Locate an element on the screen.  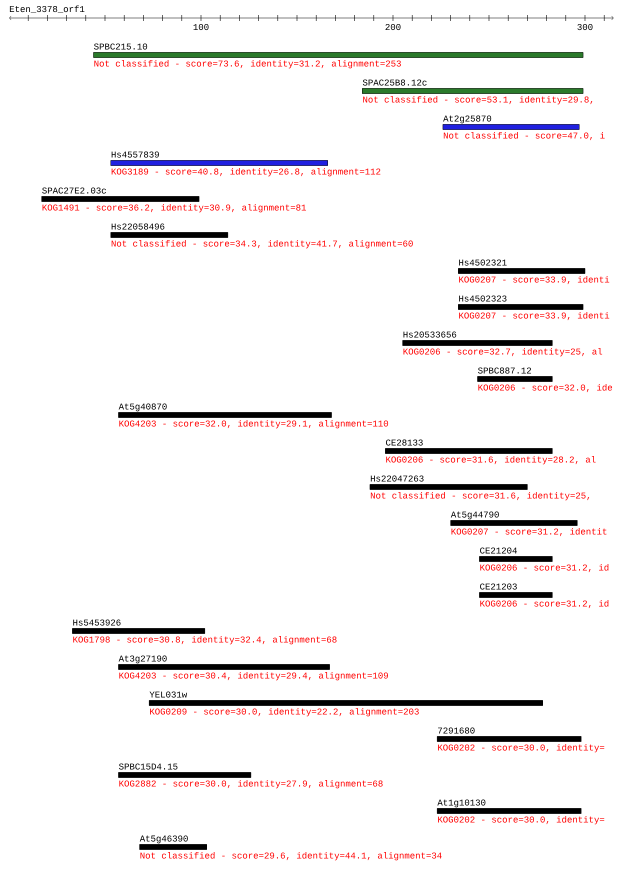
y-tick-label: At5g44790 is located at coordinates (474, 515).